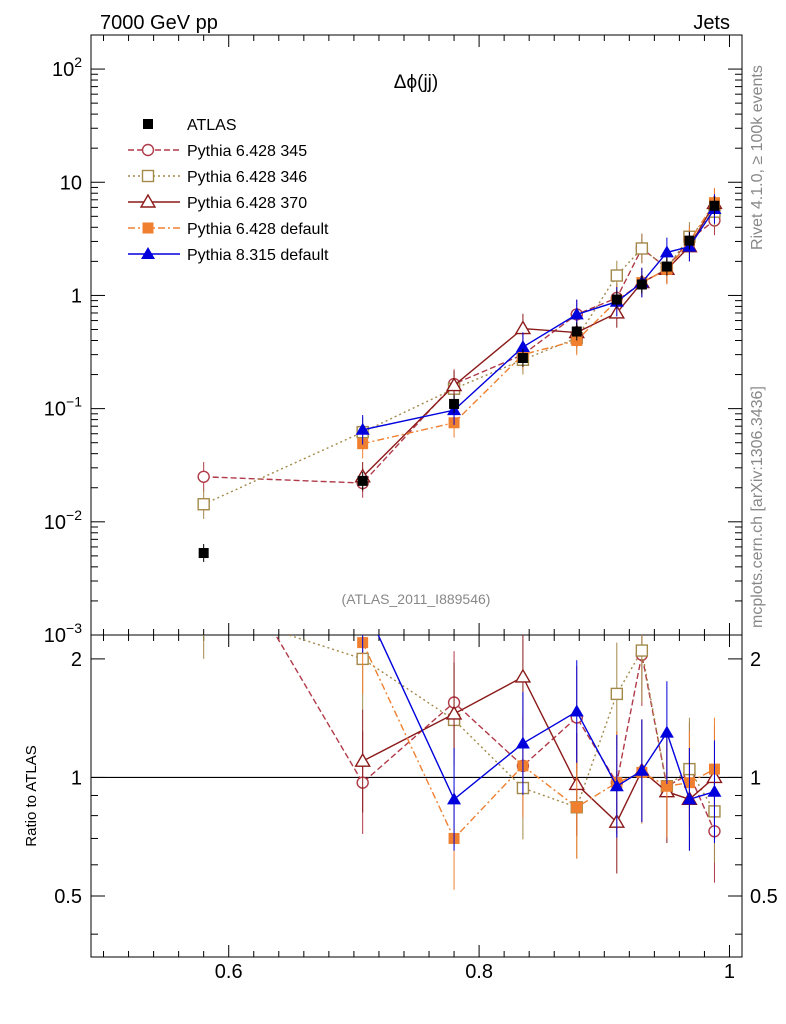 The image size is (786, 1024). I want to click on y-tick-label: 10², so click(67, 67).